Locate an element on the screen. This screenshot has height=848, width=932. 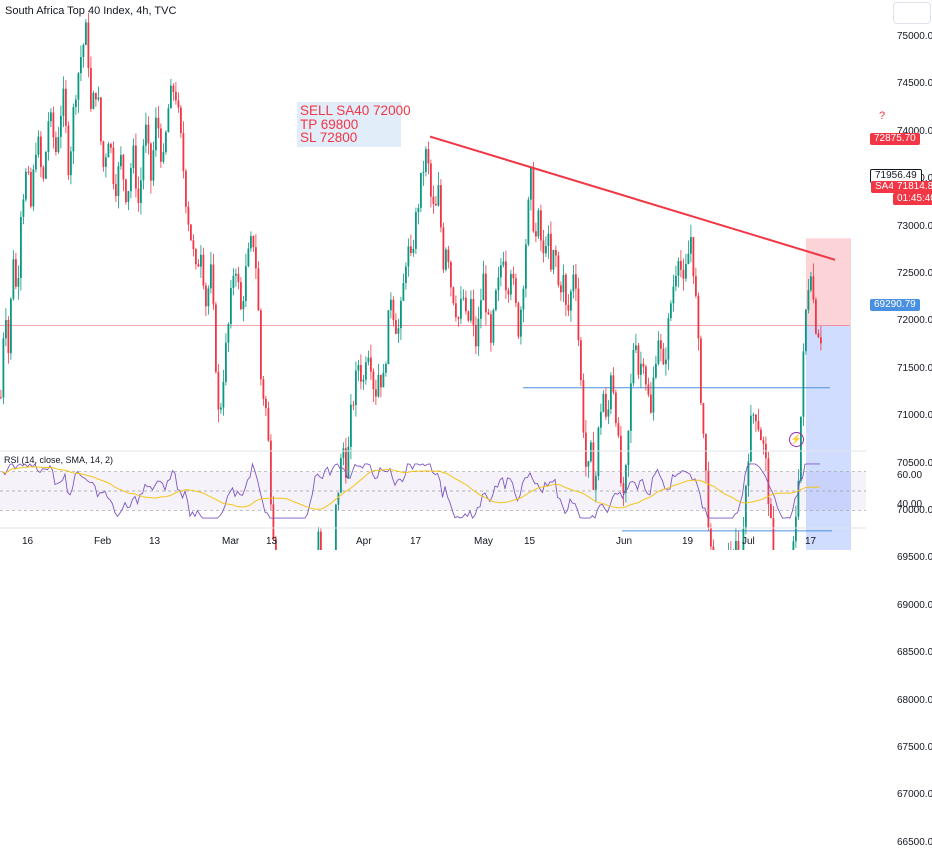
rsi-pane is located at coordinates (433, 495).